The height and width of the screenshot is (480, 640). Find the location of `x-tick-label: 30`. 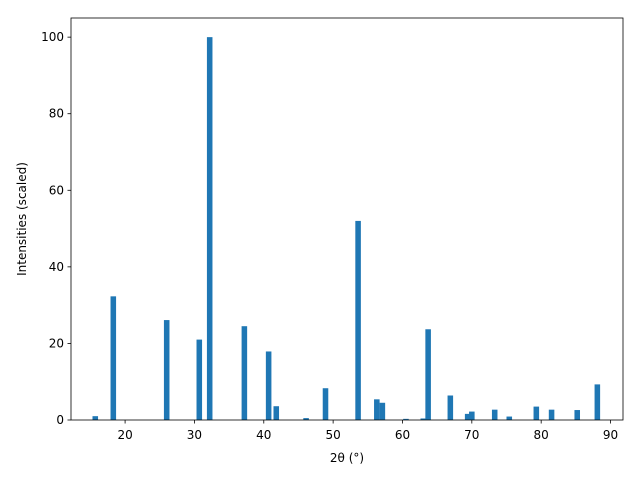

x-tick-label: 30 is located at coordinates (194, 435).